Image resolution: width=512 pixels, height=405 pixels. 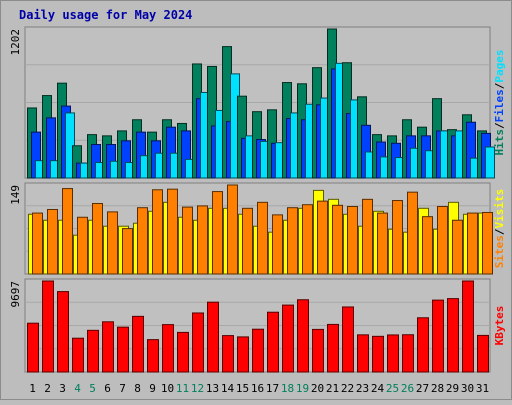 I want to click on x-tick-label-8: 8, so click(x=137, y=388).